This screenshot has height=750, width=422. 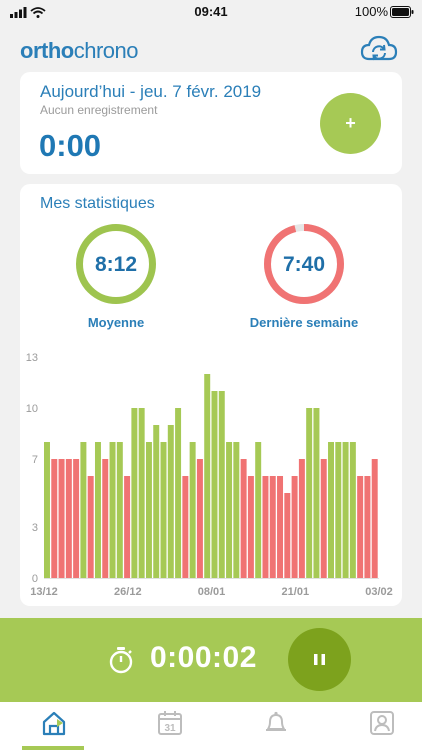 I want to click on status-time: 09:41, so click(x=211, y=11).